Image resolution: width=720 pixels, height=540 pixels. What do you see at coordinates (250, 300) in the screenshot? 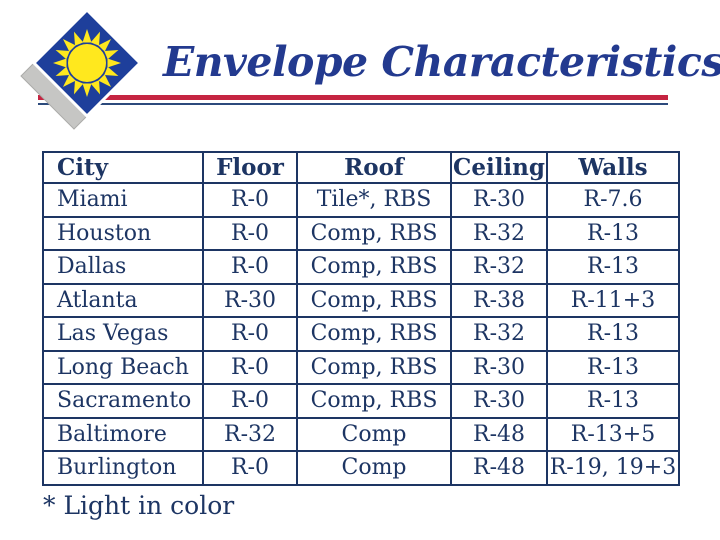
I see `cell-floor: R-30` at bounding box center [250, 300].